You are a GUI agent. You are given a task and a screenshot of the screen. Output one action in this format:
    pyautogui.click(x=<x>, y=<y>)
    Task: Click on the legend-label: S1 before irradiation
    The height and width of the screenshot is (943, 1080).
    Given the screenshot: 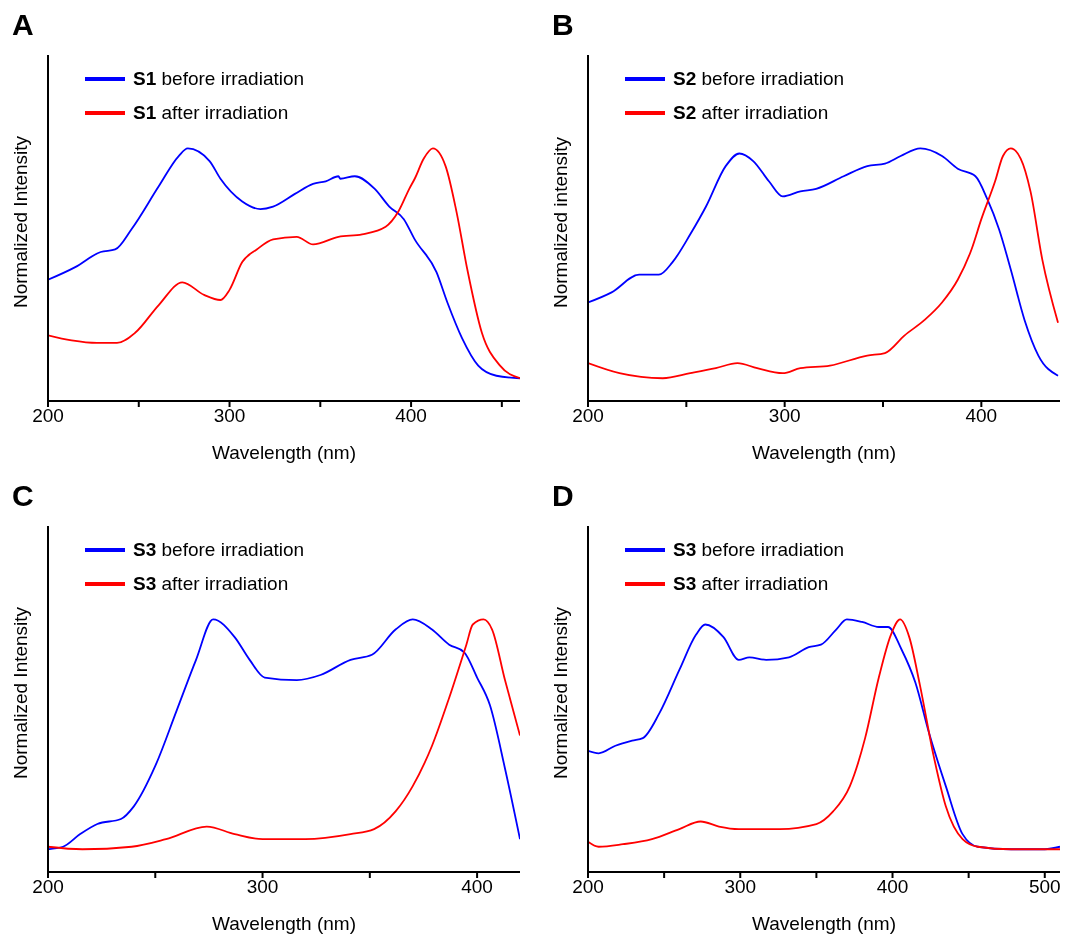 What is the action you would take?
    pyautogui.click(x=219, y=79)
    